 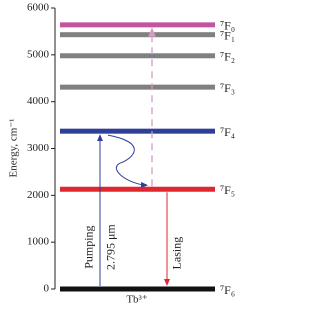 I want to click on y-axis-label: Energy, cm⁻¹, so click(x=14, y=148).